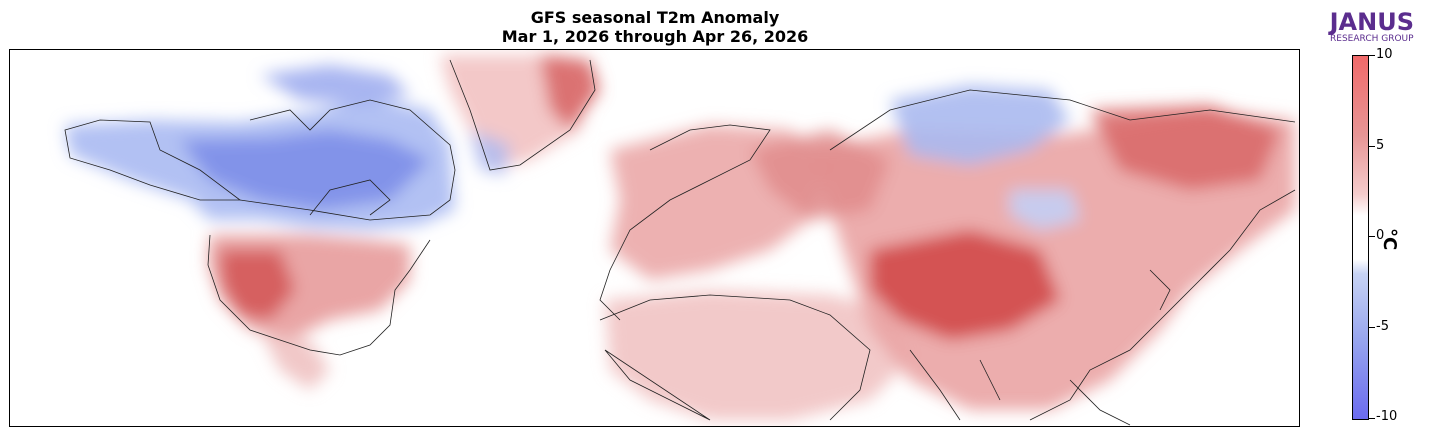 The width and height of the screenshot is (1430, 436). Describe the element at coordinates (1360, 237) in the screenshot. I see `colorbar` at that location.